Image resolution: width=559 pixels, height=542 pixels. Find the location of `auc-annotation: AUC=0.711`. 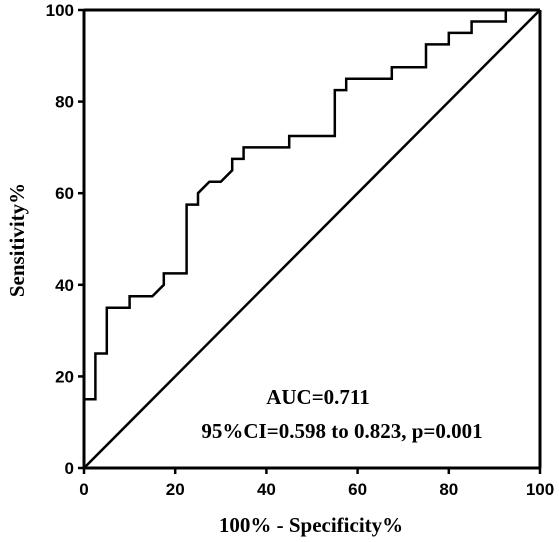

auc-annotation: AUC=0.711 is located at coordinates (318, 397).